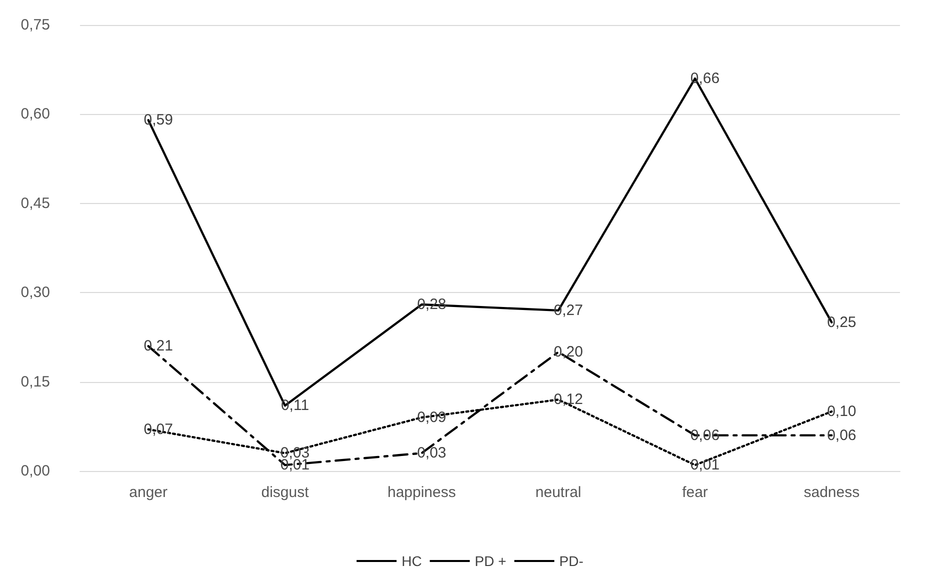 This screenshot has width=940, height=581. What do you see at coordinates (695, 492) in the screenshot?
I see `x-tick-label: fear` at bounding box center [695, 492].